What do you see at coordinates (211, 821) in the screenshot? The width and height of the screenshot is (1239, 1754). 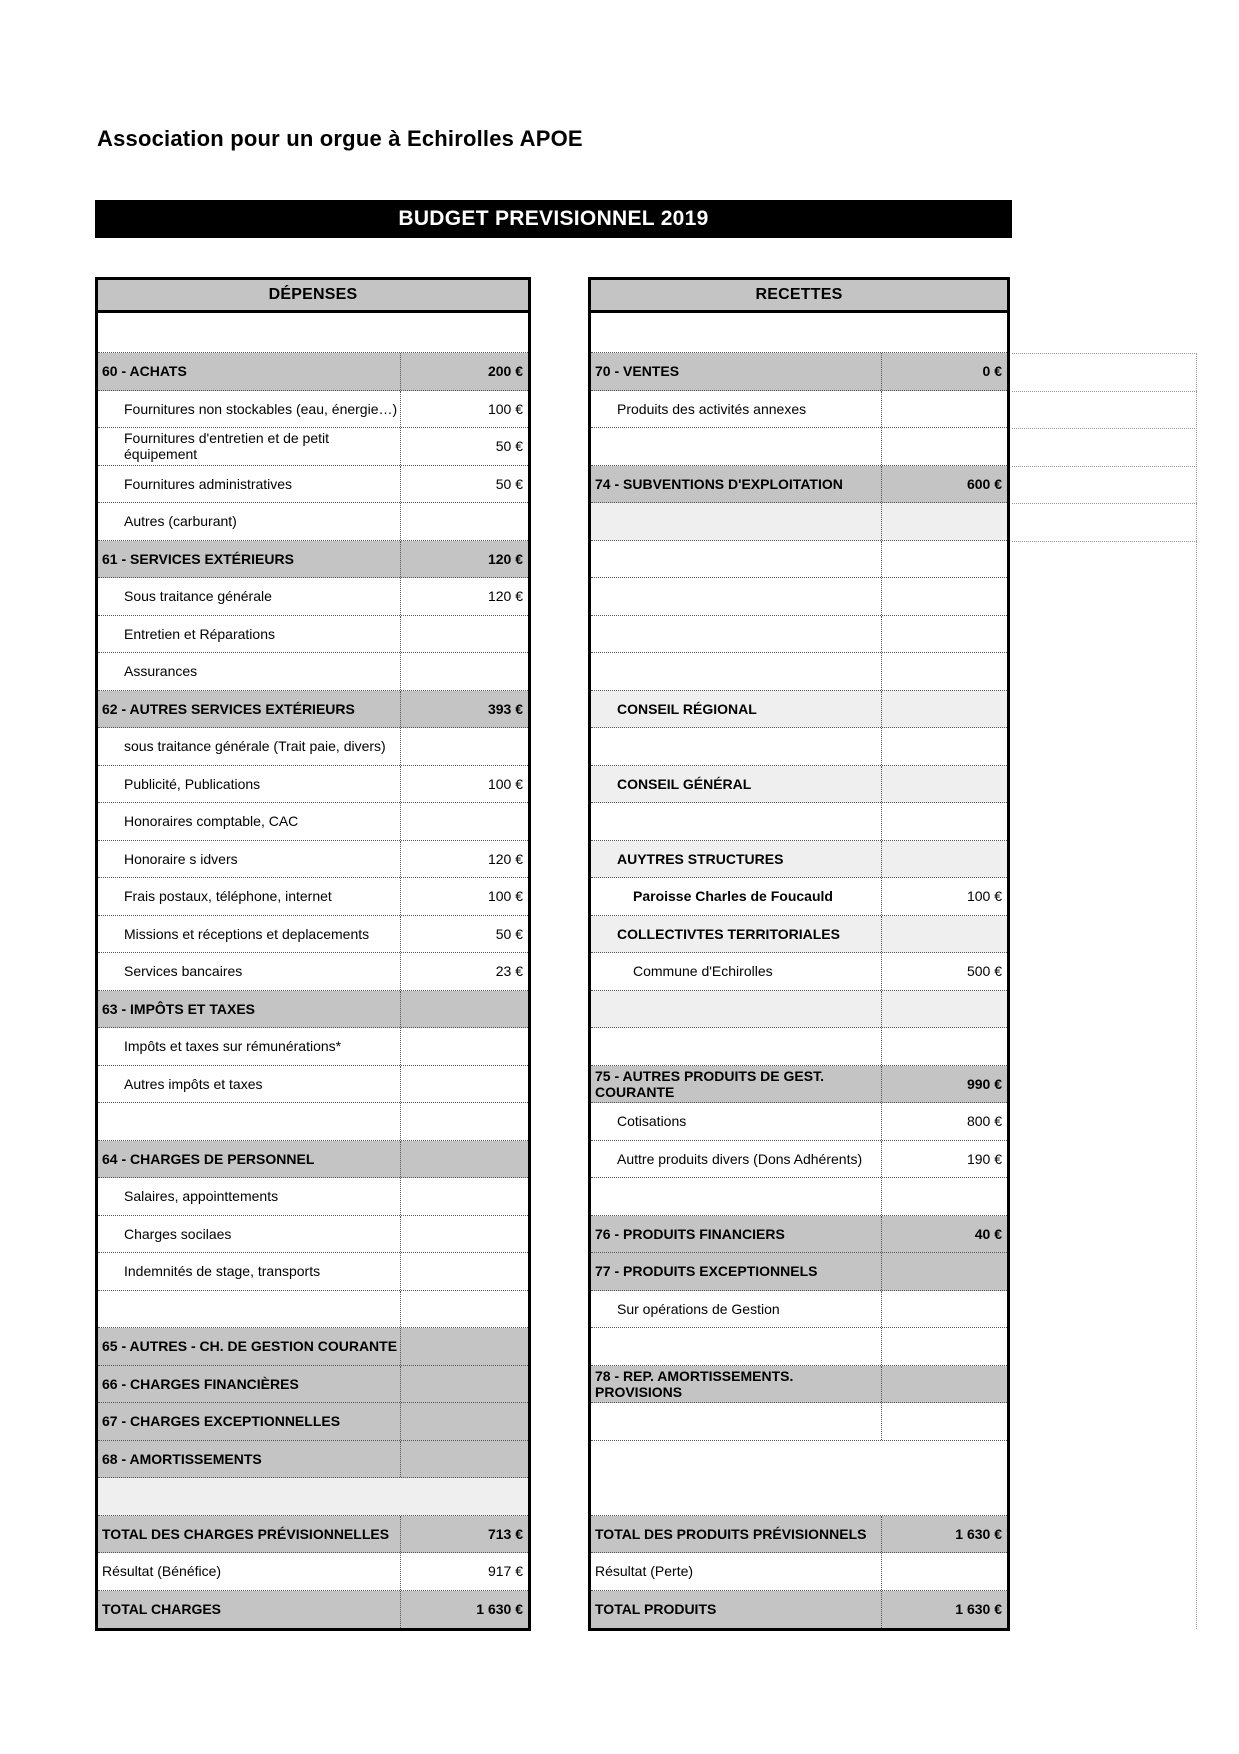 I see `row-label: Honoraires comptable, CAC` at bounding box center [211, 821].